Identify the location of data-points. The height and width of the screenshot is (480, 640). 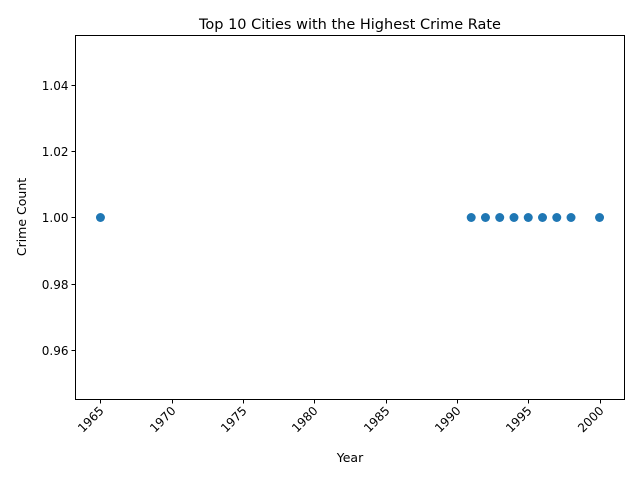
(350, 217).